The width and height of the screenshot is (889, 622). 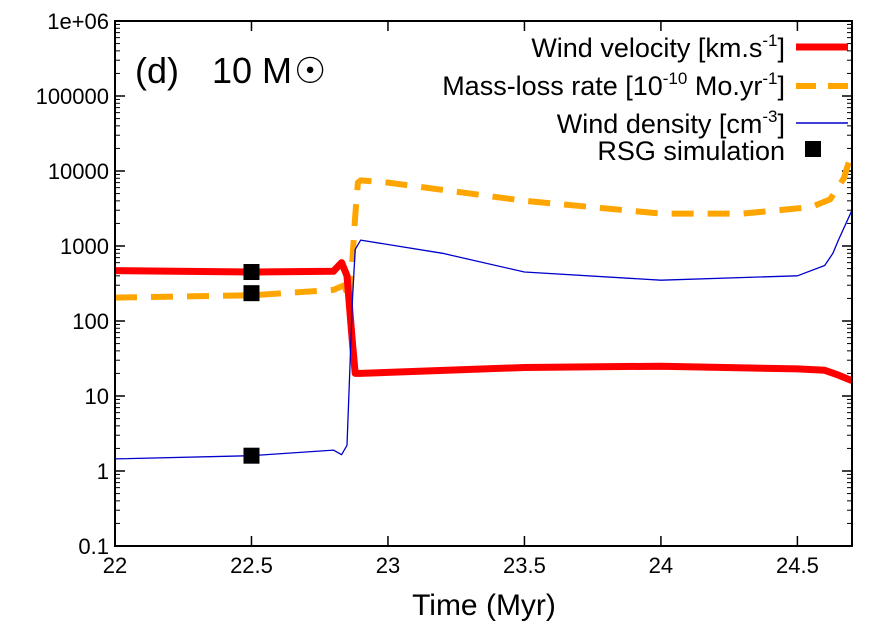 What do you see at coordinates (691, 151) in the screenshot?
I see `legend-label-rsg-simulation: RSG simulation` at bounding box center [691, 151].